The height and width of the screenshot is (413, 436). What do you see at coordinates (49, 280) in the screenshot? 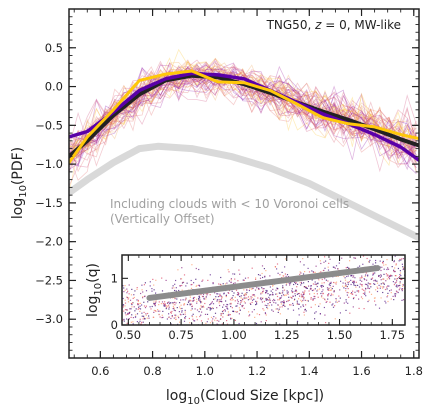
I see `y-tick-label: −2.5` at bounding box center [49, 280].